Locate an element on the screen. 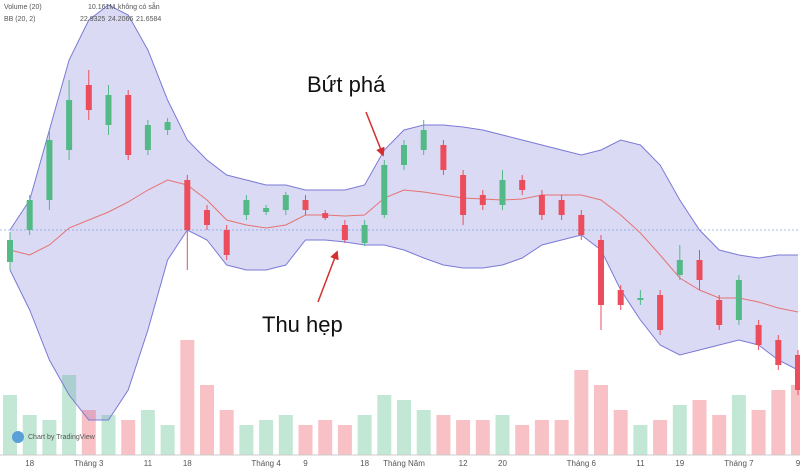 This screenshot has width=800, height=473. legend-bb-upper: 24.2066 is located at coordinates (120, 19).